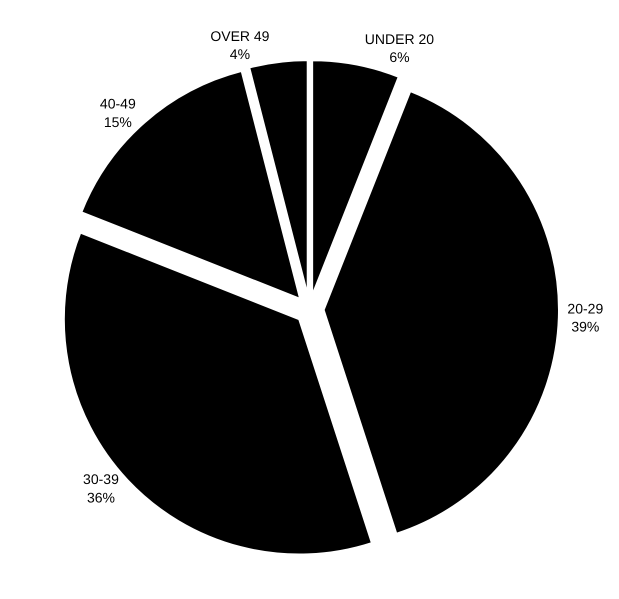 This screenshot has height=599, width=619. What do you see at coordinates (100, 497) in the screenshot?
I see `data-label: 36%` at bounding box center [100, 497].